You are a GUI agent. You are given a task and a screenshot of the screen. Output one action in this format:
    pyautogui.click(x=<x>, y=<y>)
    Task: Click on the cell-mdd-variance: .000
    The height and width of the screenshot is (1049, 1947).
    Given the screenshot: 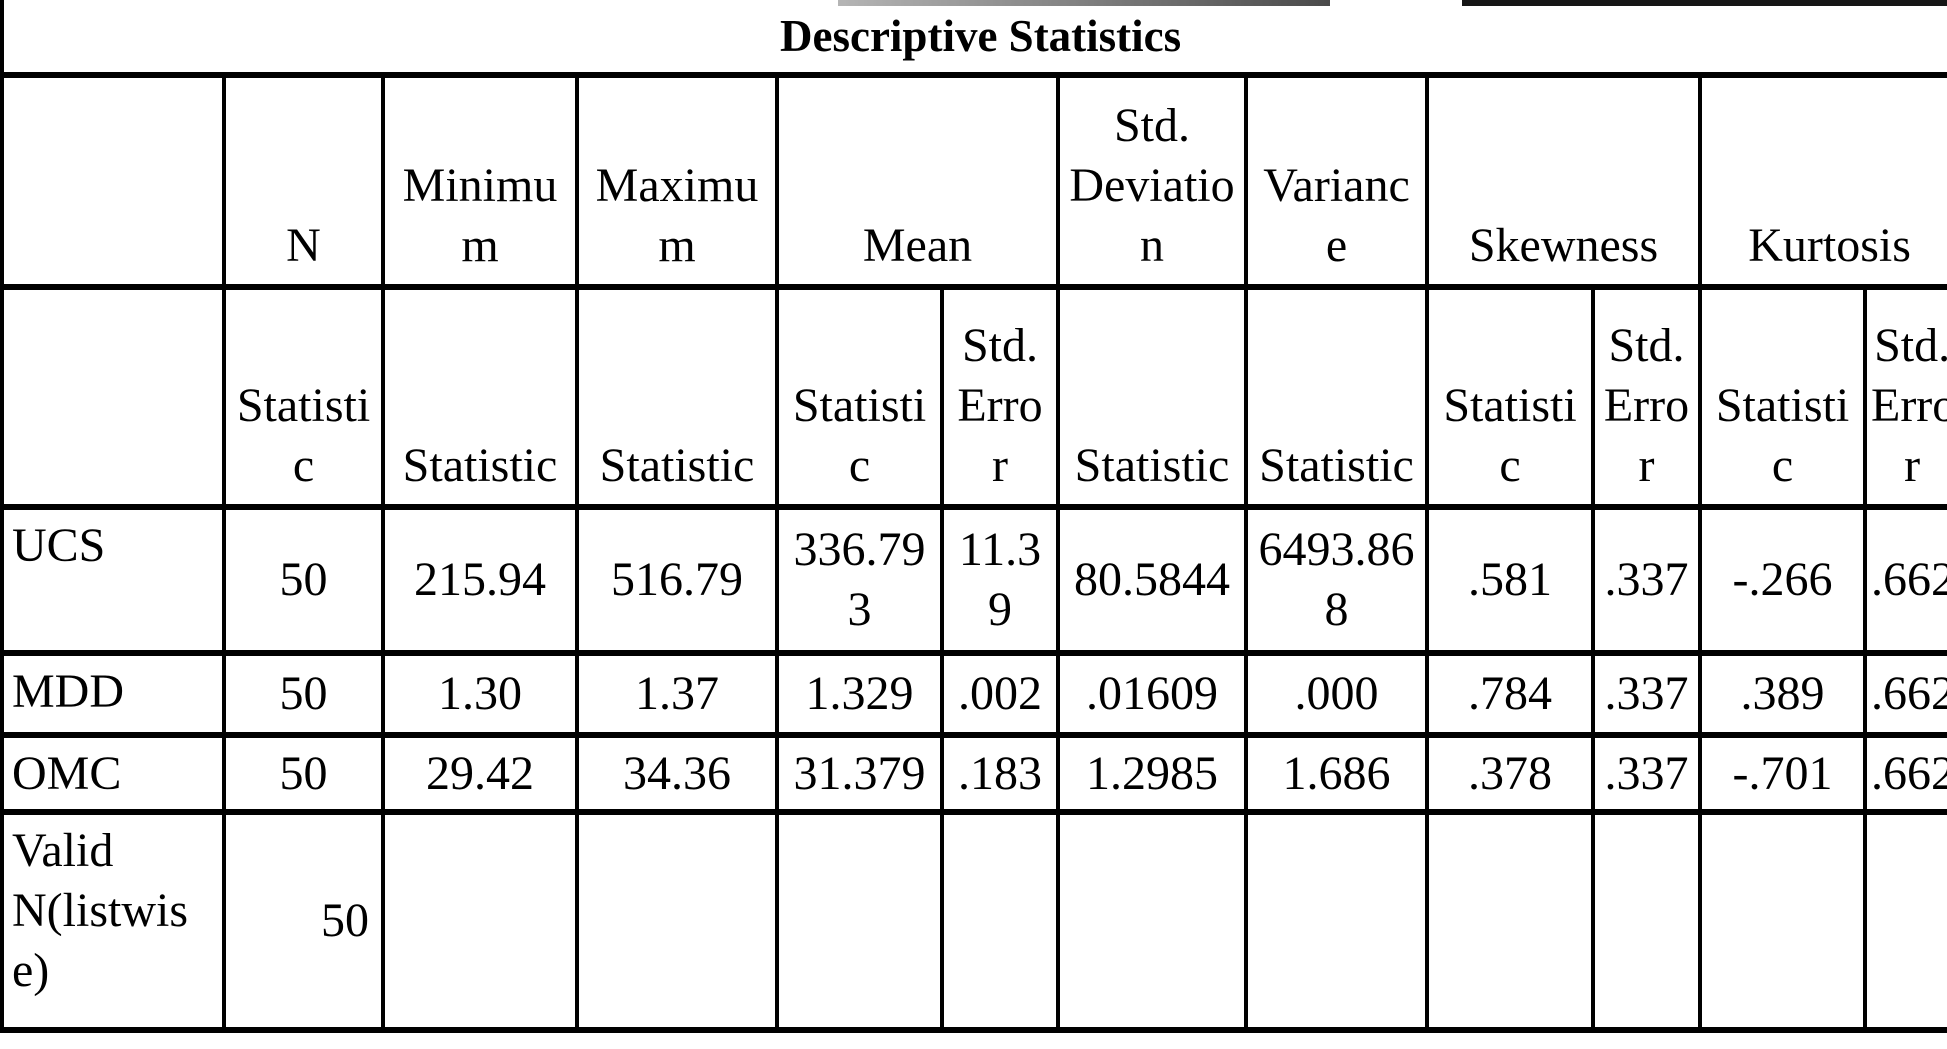 What is the action you would take?
    pyautogui.click(x=1335, y=695)
    